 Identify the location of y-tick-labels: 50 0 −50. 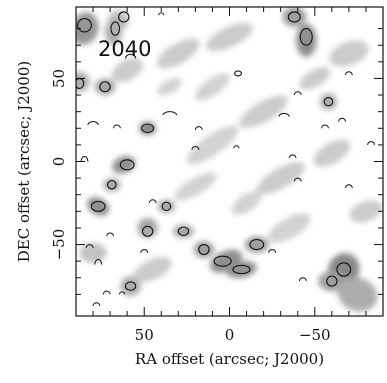
(59, 165).